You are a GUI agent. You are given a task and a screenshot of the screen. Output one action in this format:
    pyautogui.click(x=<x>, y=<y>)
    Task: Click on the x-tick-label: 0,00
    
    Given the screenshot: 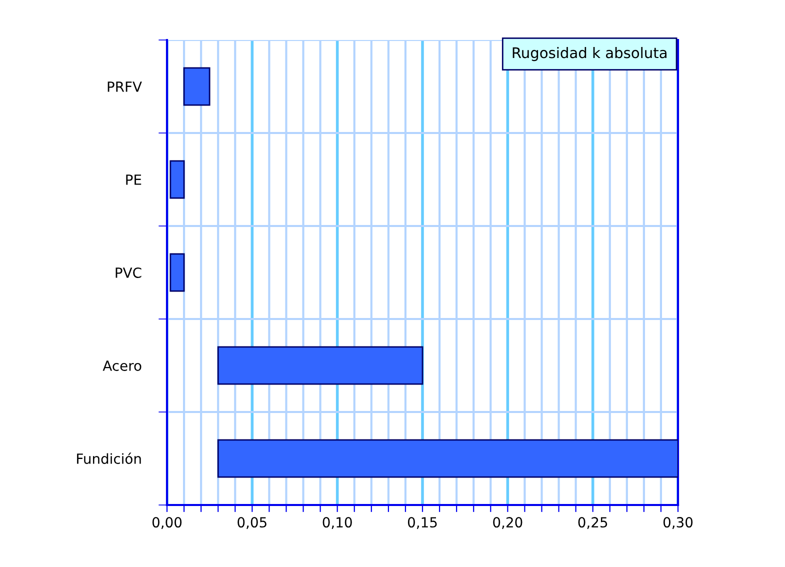 What is the action you would take?
    pyautogui.click(x=167, y=523)
    